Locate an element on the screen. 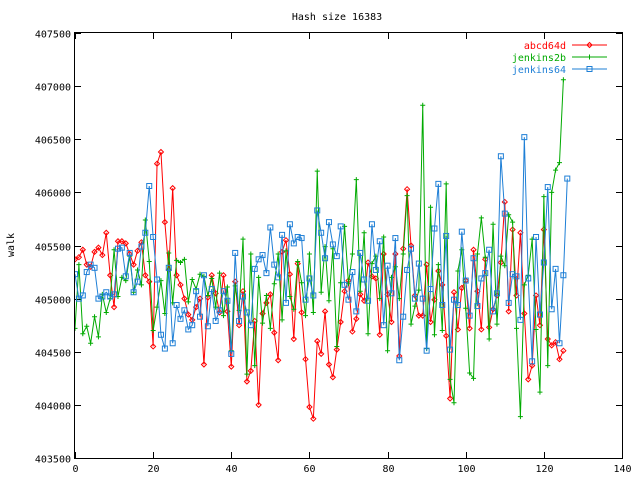 This screenshot has height=480, width=640. chart-title: Hash size 16383 is located at coordinates (337, 17).